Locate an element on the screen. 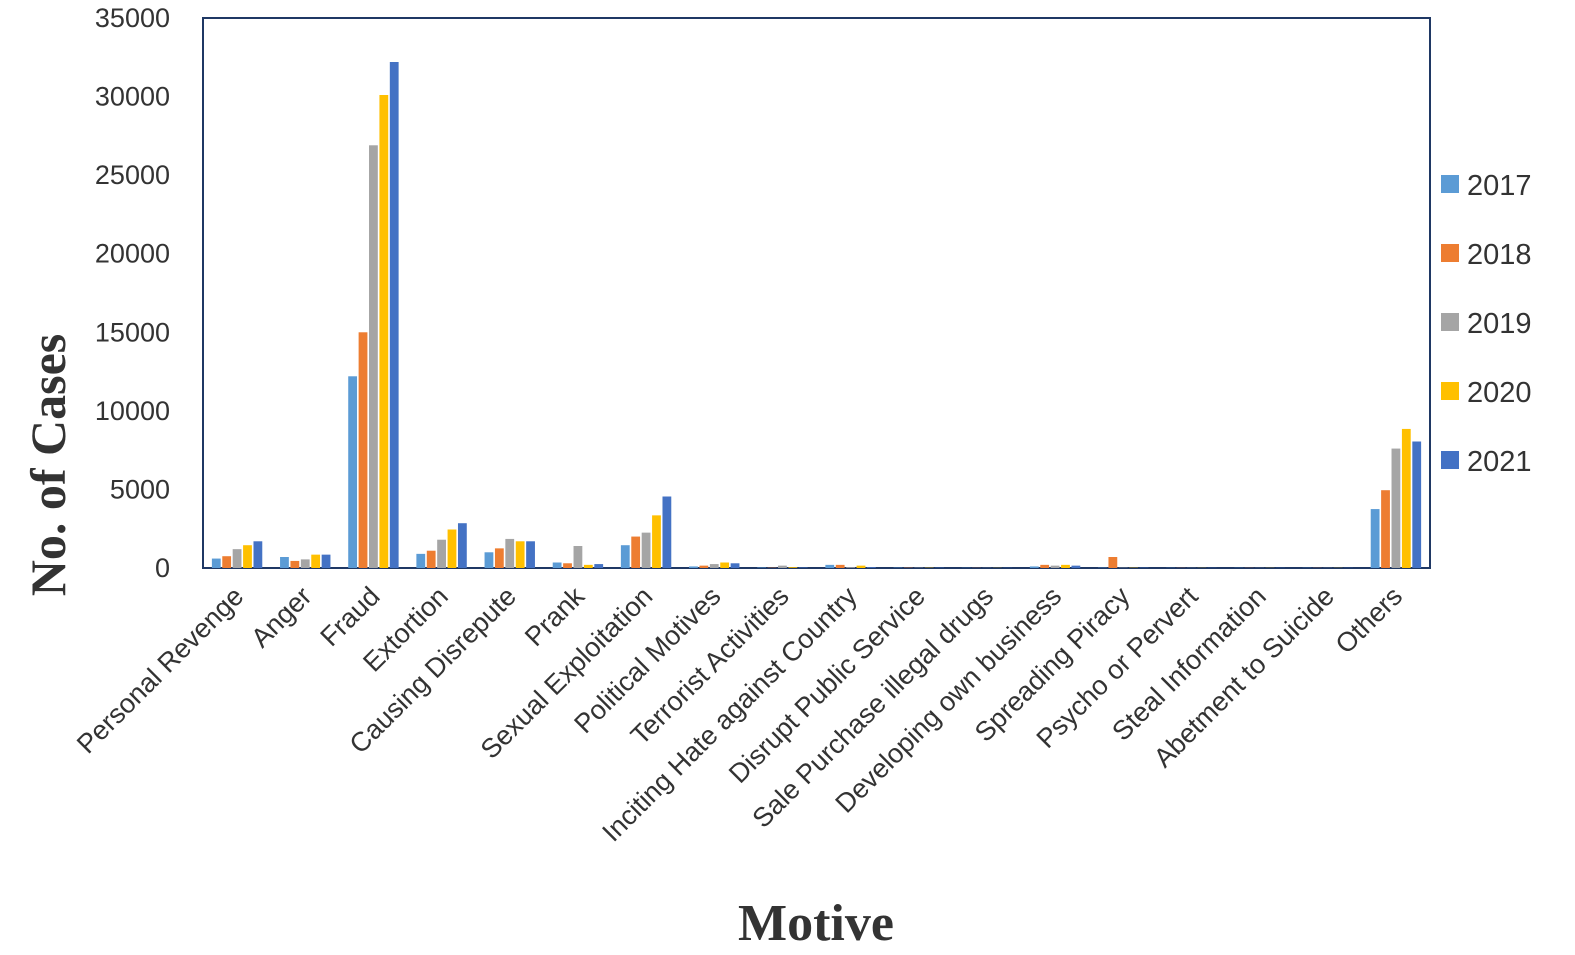 Image resolution: width=1575 pixels, height=955 pixels. legend: 2017 2018 2019 2020 2021 is located at coordinates (1486, 324).